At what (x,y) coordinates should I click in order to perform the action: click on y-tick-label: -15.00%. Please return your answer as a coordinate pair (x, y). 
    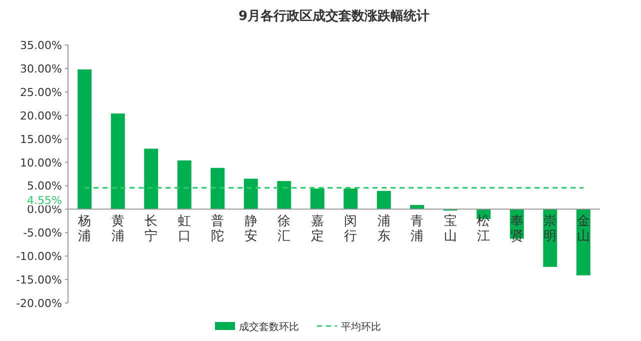
    Looking at the image, I should click on (39, 280).